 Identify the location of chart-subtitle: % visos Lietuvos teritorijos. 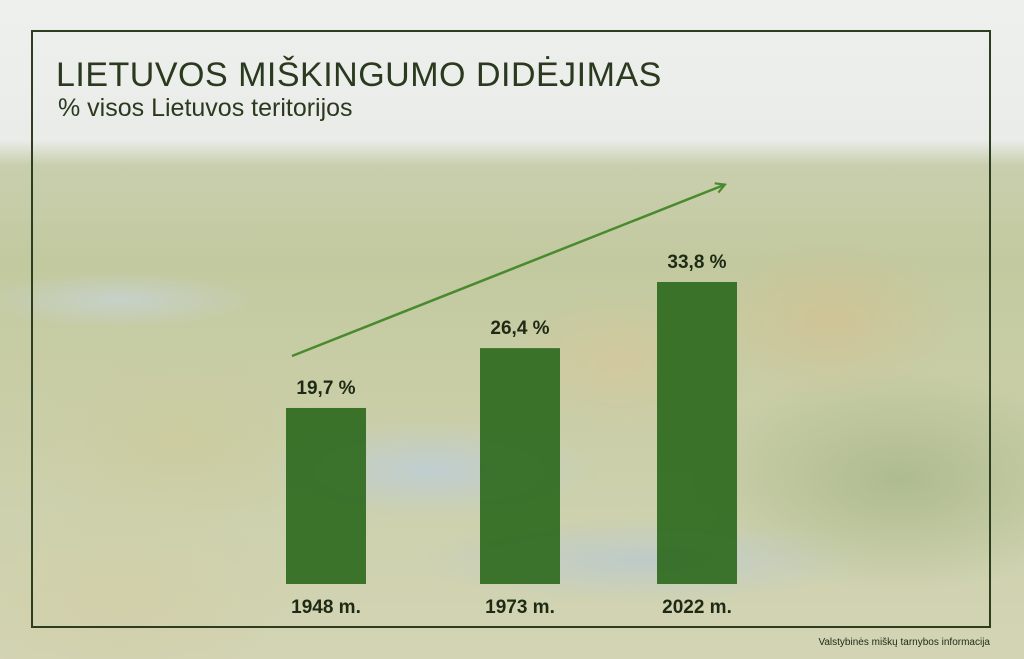
(205, 108).